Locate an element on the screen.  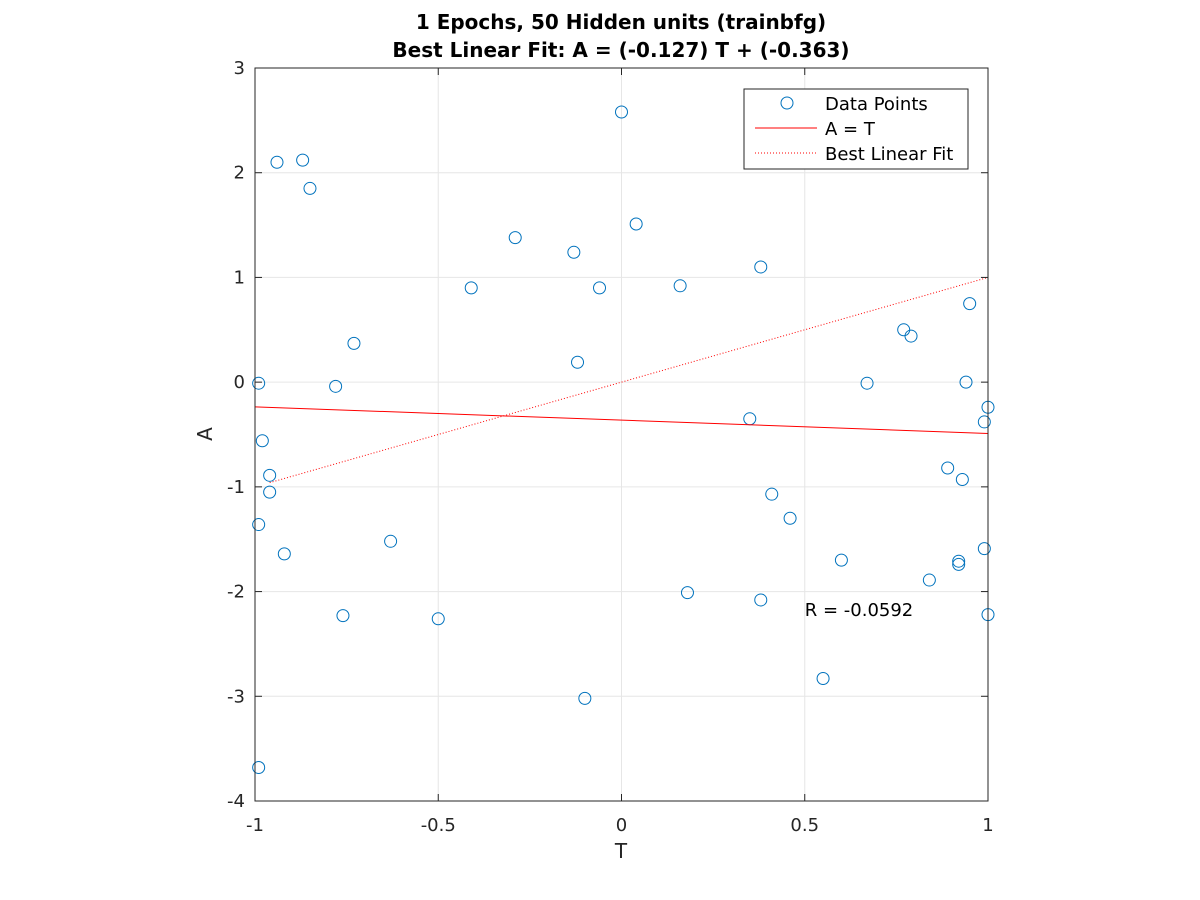
identity-line is located at coordinates (621, 420).